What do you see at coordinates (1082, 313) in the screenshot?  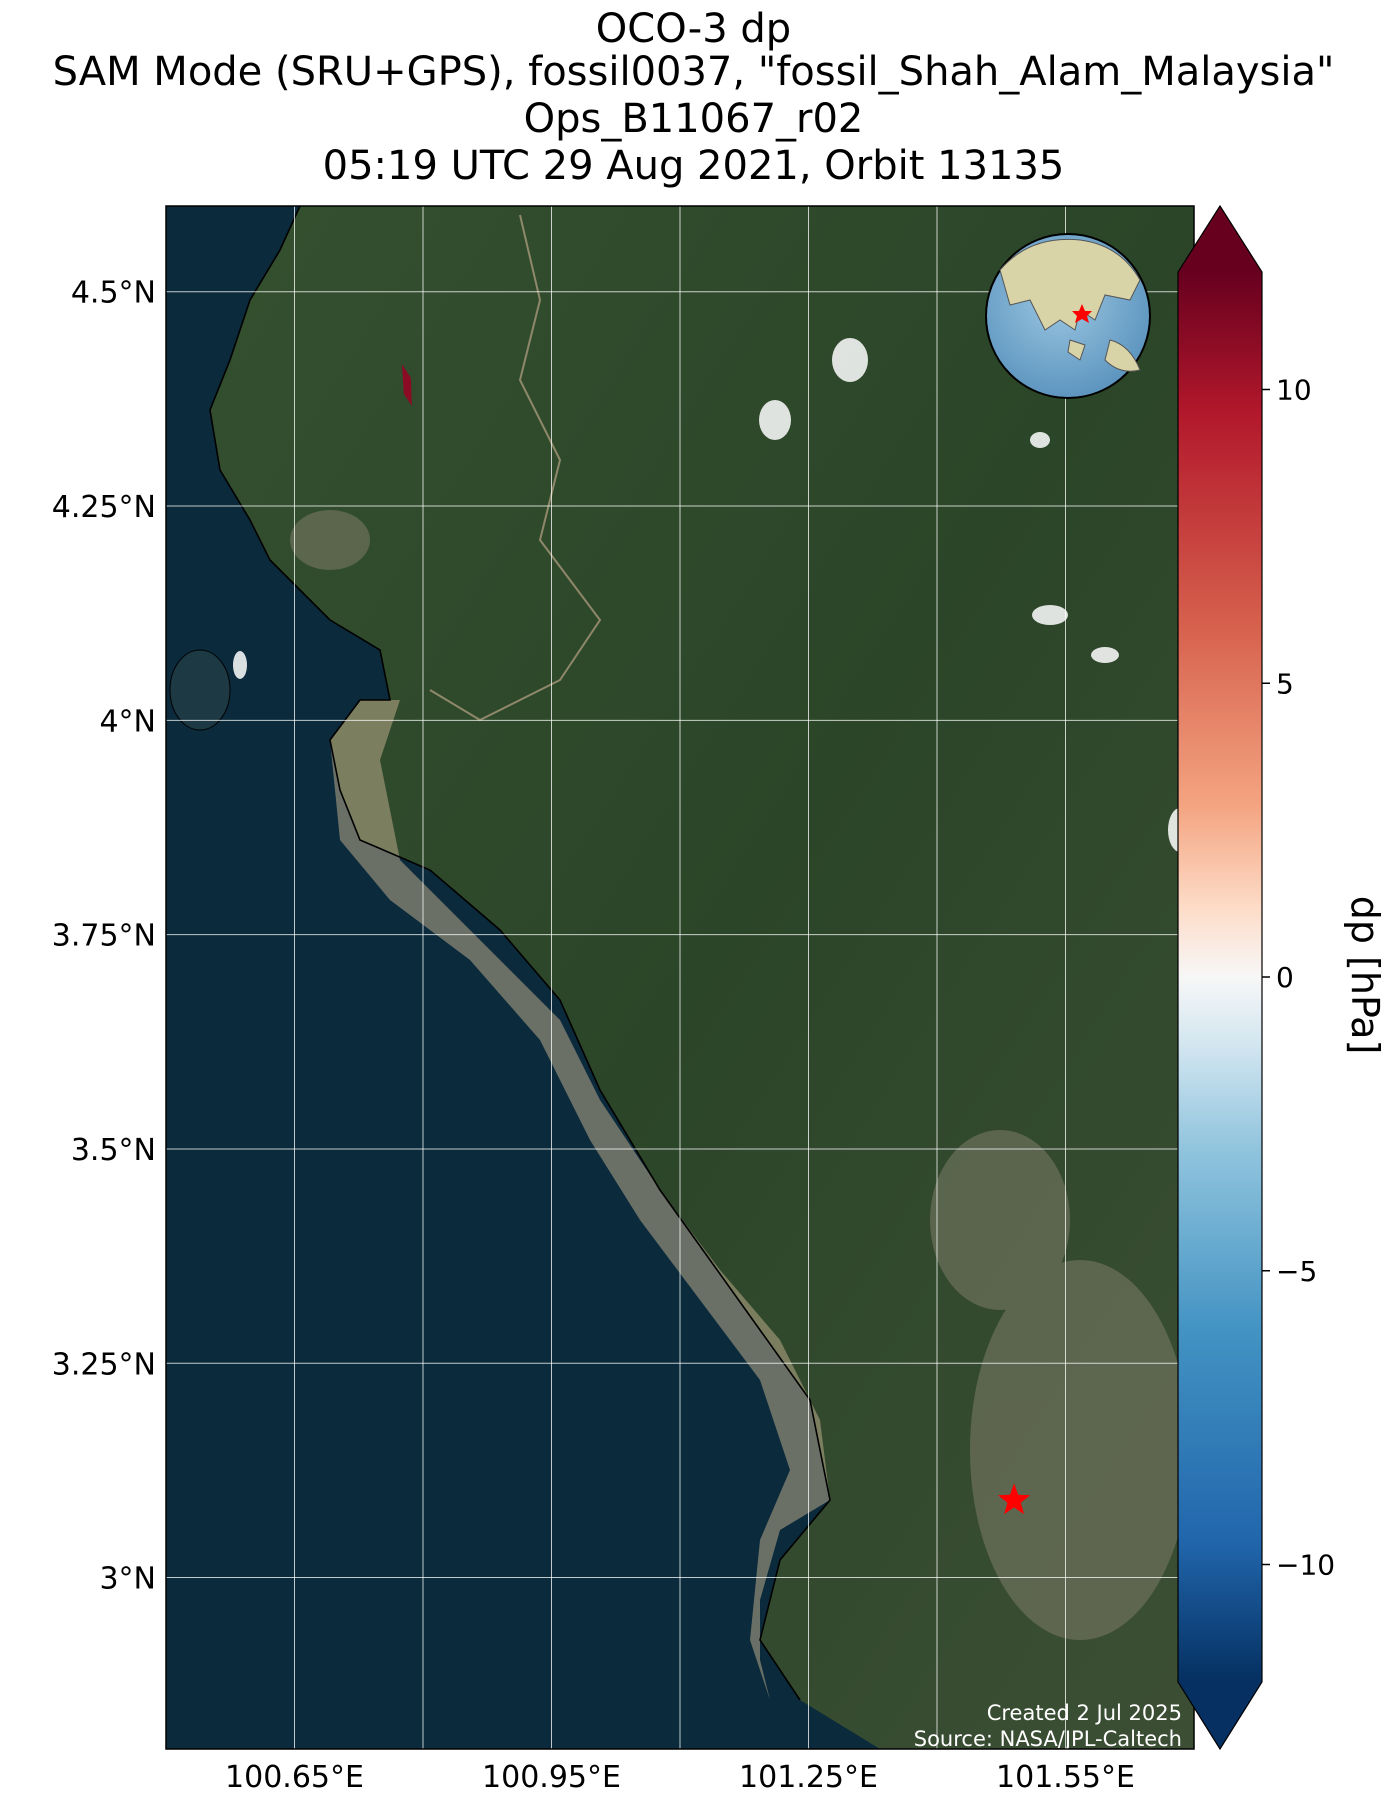 I see `inset-target-star-icon` at bounding box center [1082, 313].